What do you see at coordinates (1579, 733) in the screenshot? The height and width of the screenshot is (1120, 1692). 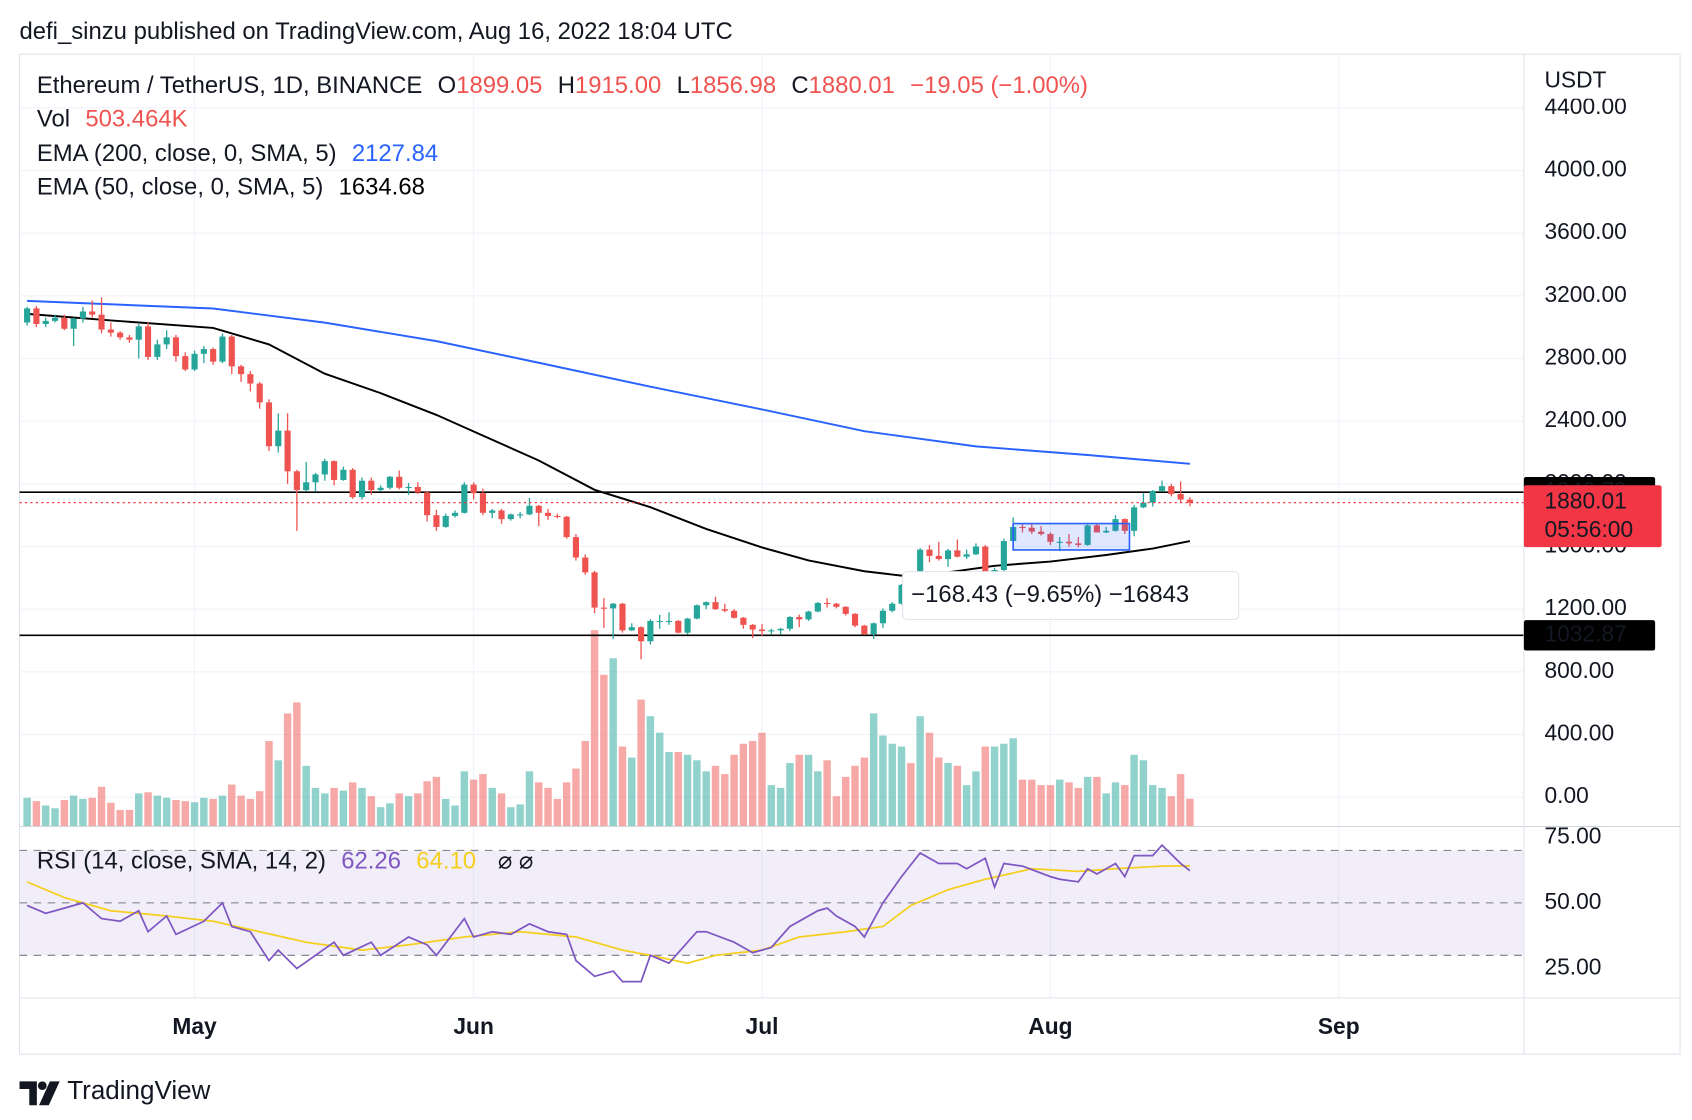 I see `y-tick-label: 400.00` at bounding box center [1579, 733].